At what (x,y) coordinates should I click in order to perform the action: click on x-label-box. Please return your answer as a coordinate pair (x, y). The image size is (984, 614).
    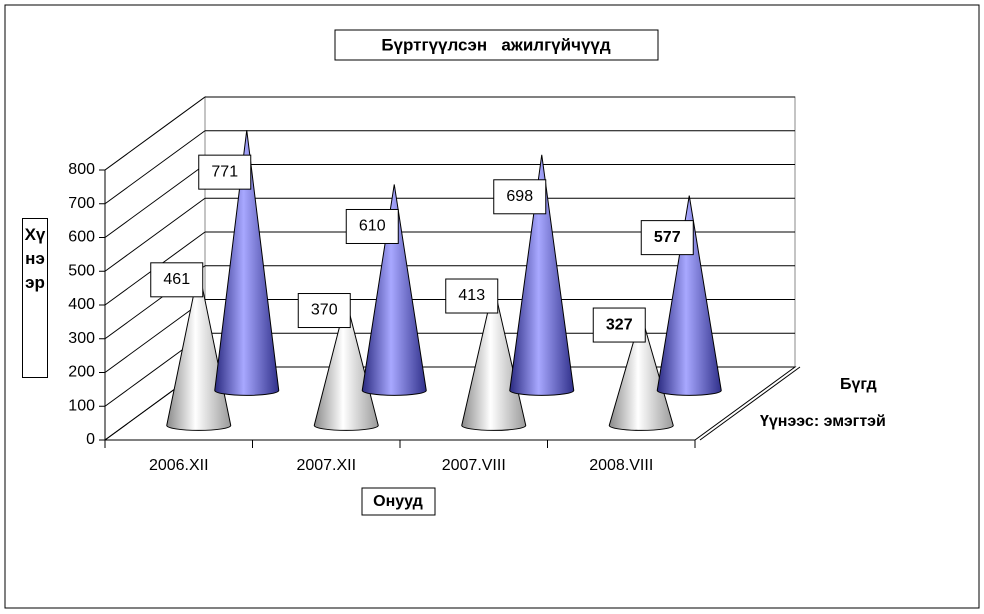
    Looking at the image, I should click on (398, 501).